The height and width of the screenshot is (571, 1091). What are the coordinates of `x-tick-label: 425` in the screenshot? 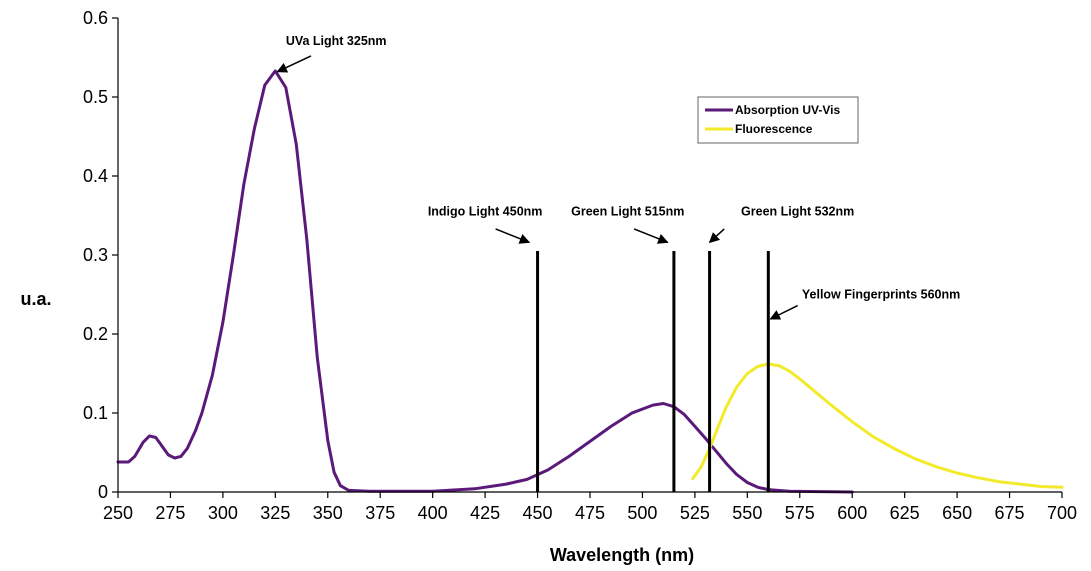 It's located at (485, 513).